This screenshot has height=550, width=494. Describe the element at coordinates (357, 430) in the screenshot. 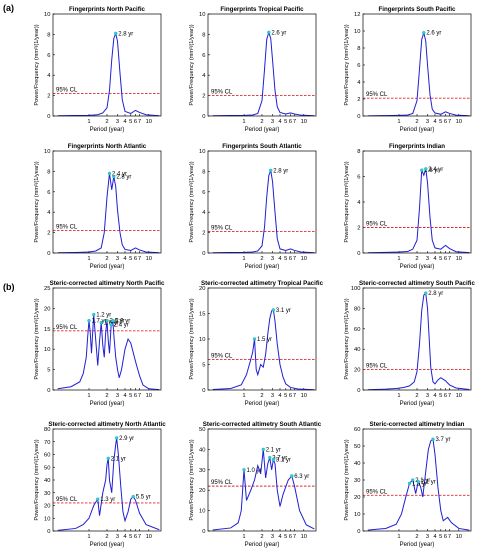

I see `y-tick-label: 60` at that location.